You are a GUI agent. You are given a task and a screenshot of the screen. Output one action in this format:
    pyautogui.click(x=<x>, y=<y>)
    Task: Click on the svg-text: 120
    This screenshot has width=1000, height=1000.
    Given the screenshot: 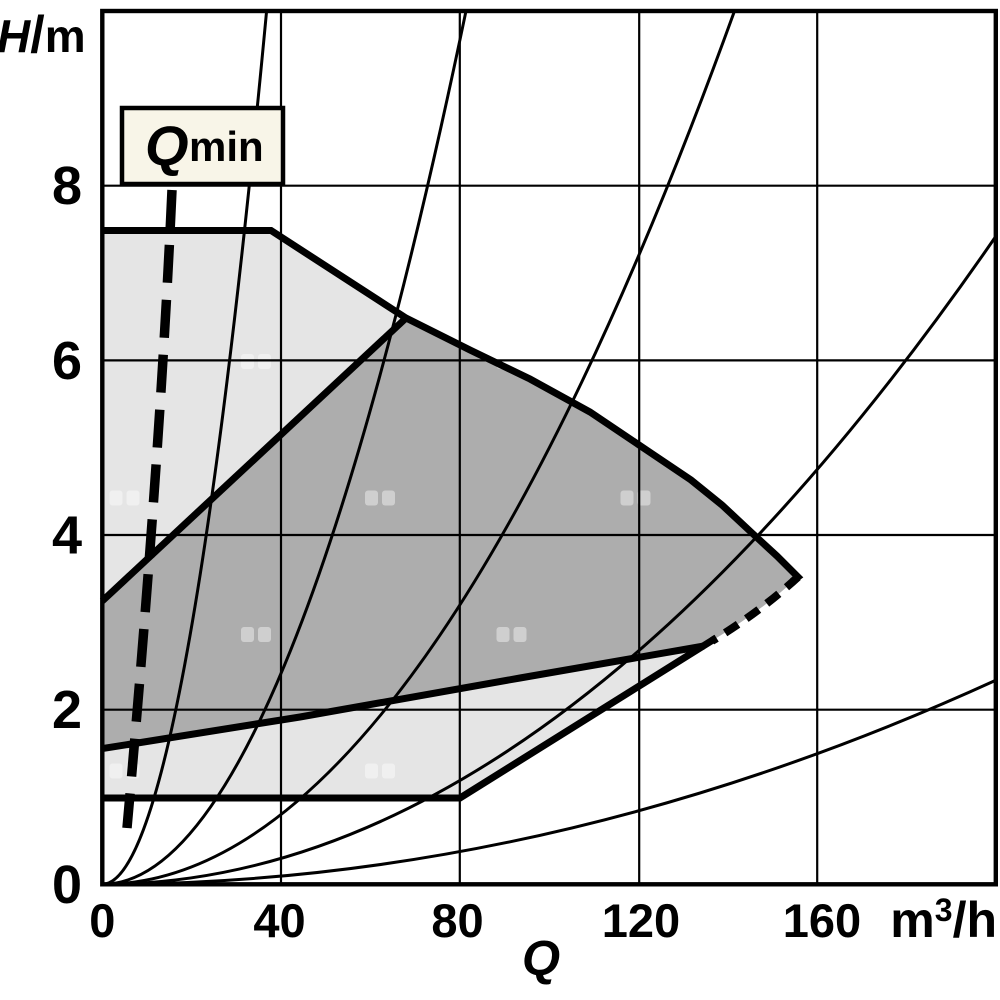 What is the action you would take?
    pyautogui.click(x=641, y=920)
    